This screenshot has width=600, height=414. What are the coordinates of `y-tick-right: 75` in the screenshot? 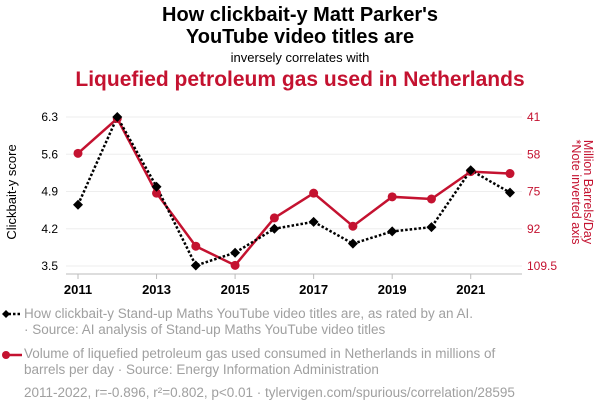 It's located at (534, 192).